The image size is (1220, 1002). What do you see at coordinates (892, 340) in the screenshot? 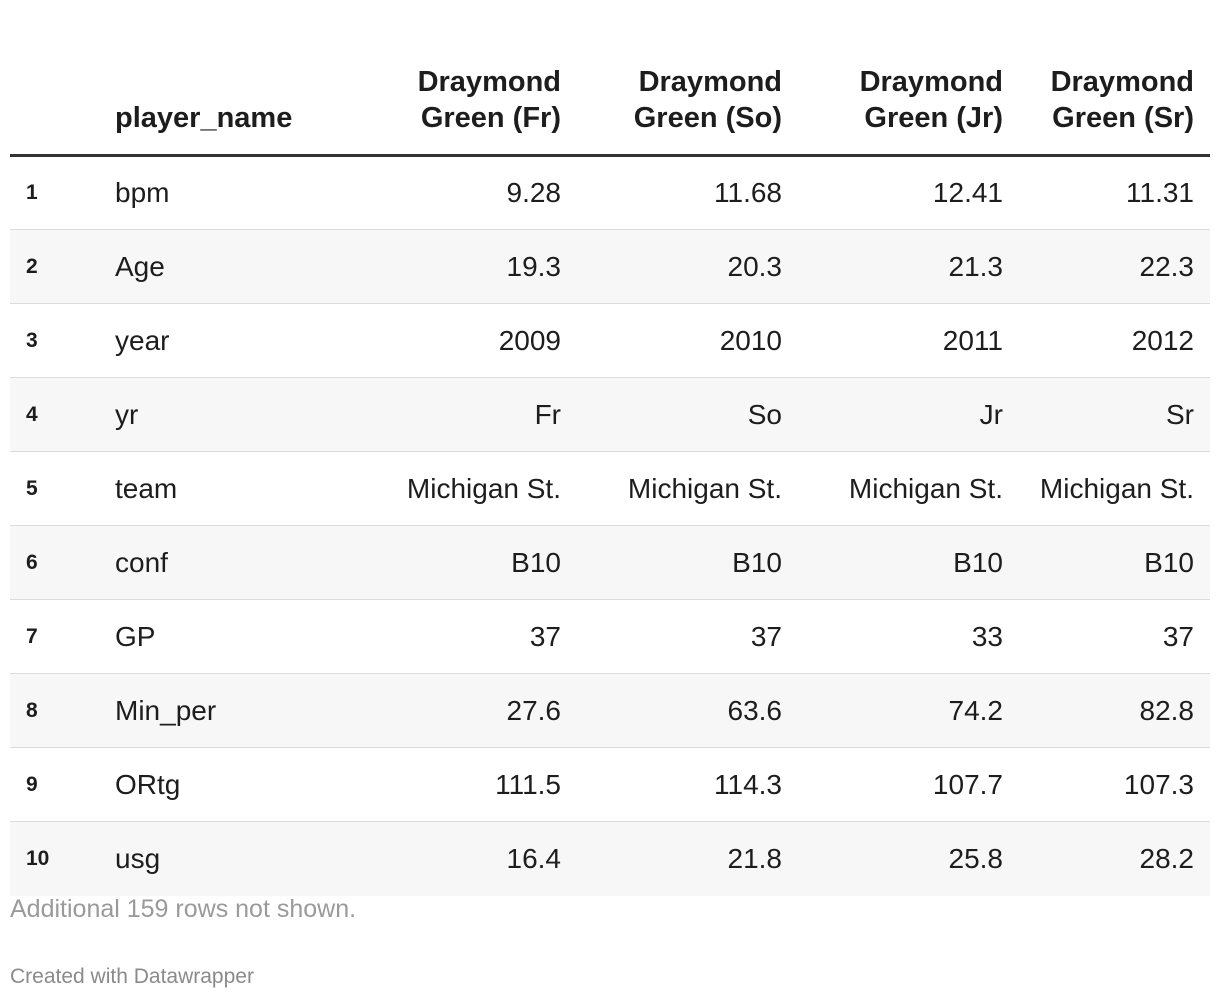
I see `cell-jr: 2011` at bounding box center [892, 340].